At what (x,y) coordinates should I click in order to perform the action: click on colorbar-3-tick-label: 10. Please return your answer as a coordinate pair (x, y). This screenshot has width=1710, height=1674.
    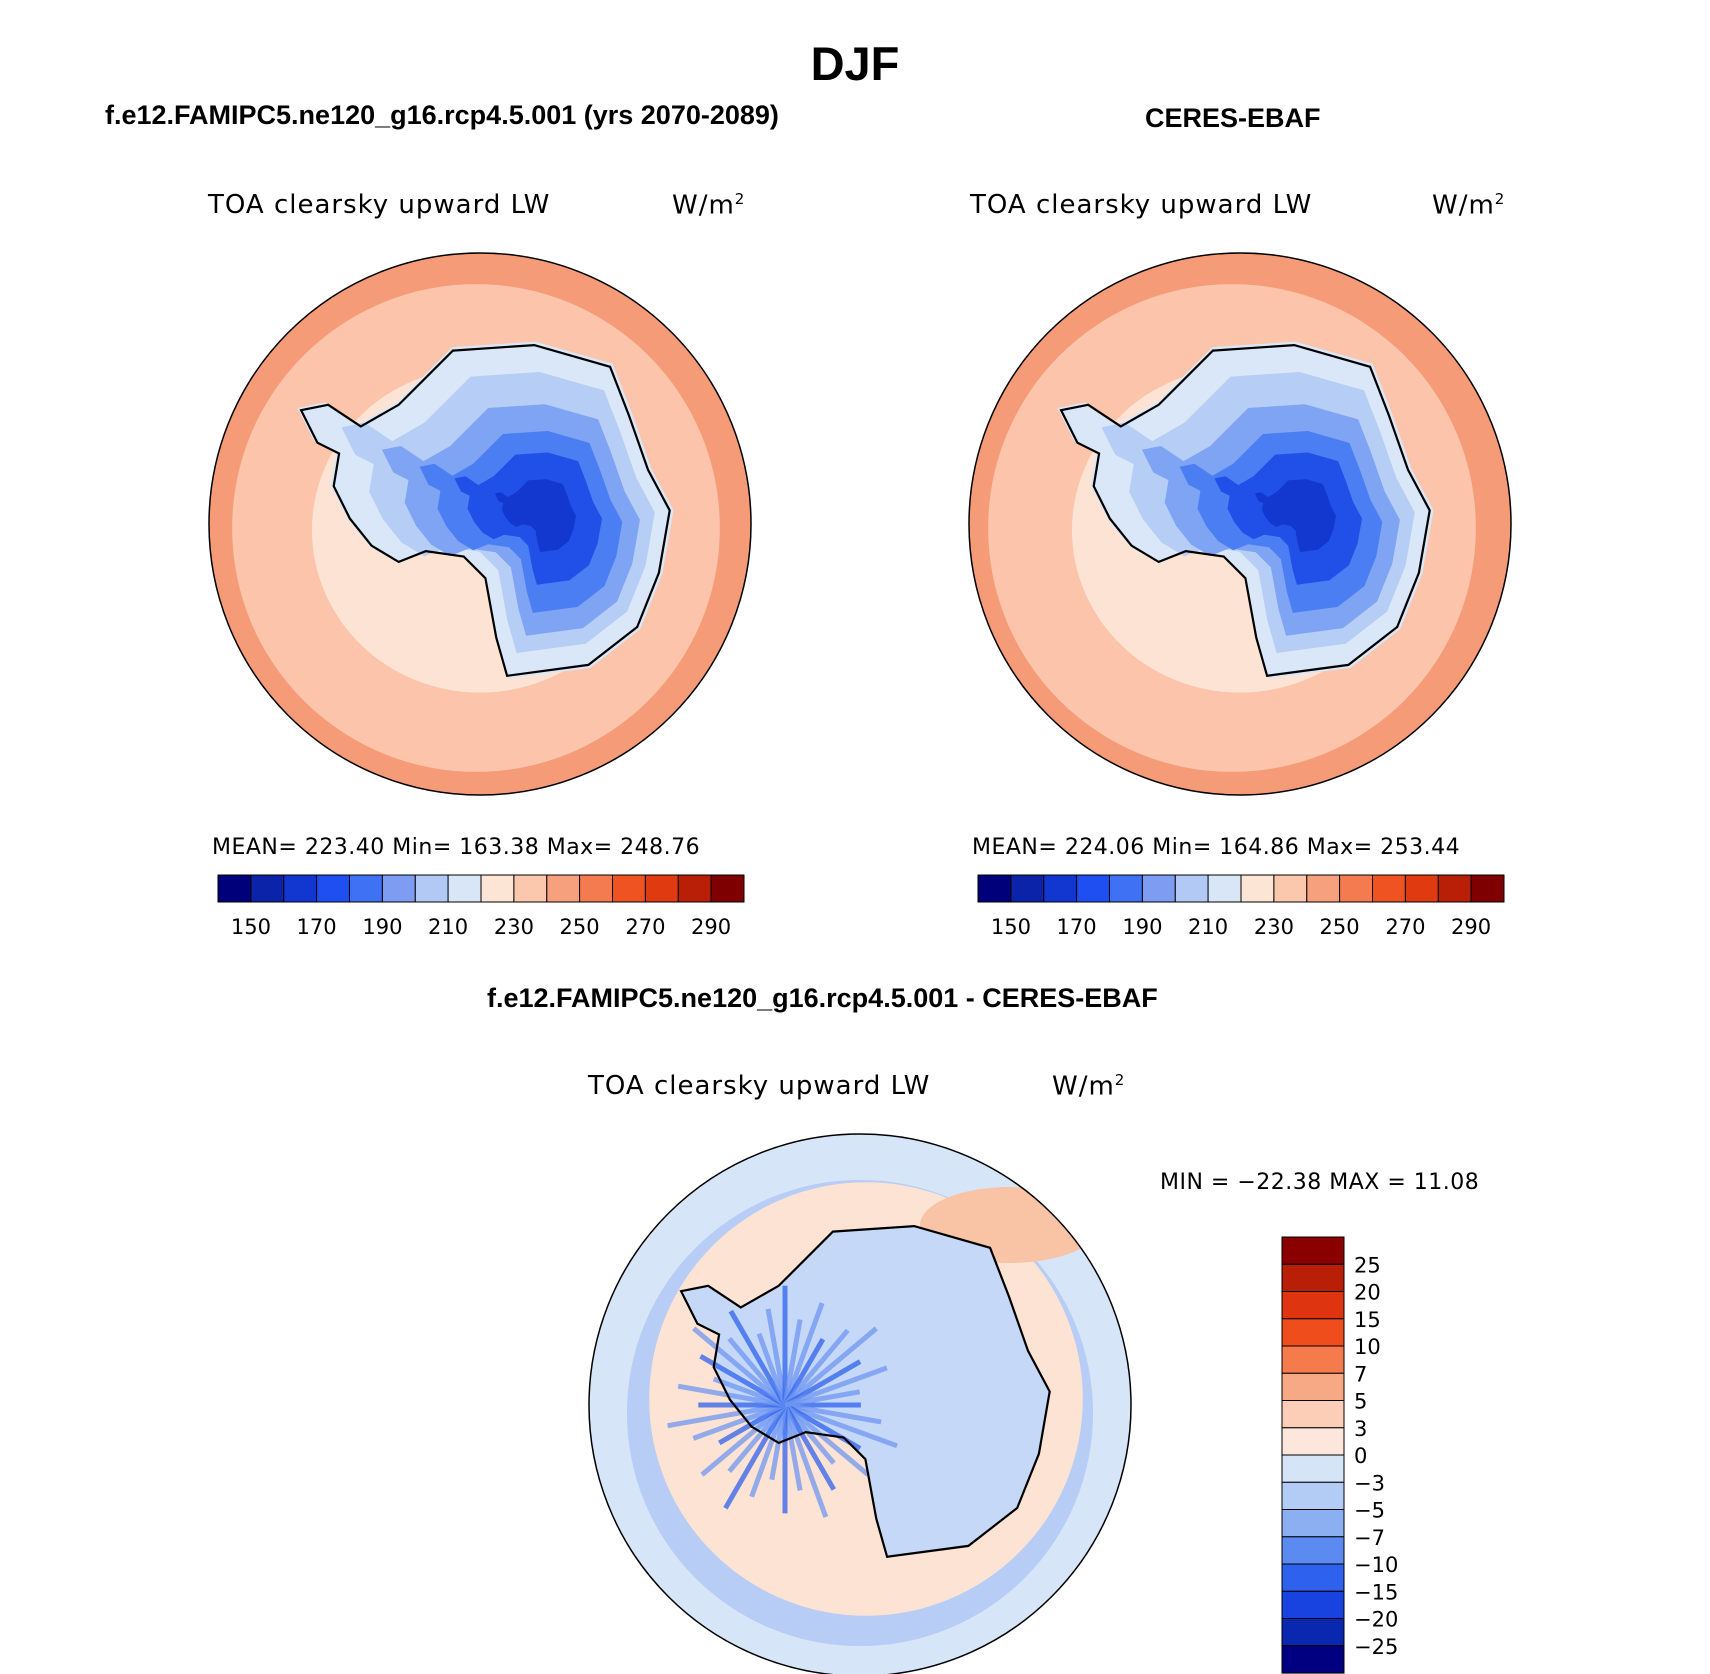
    Looking at the image, I should click on (1367, 1347).